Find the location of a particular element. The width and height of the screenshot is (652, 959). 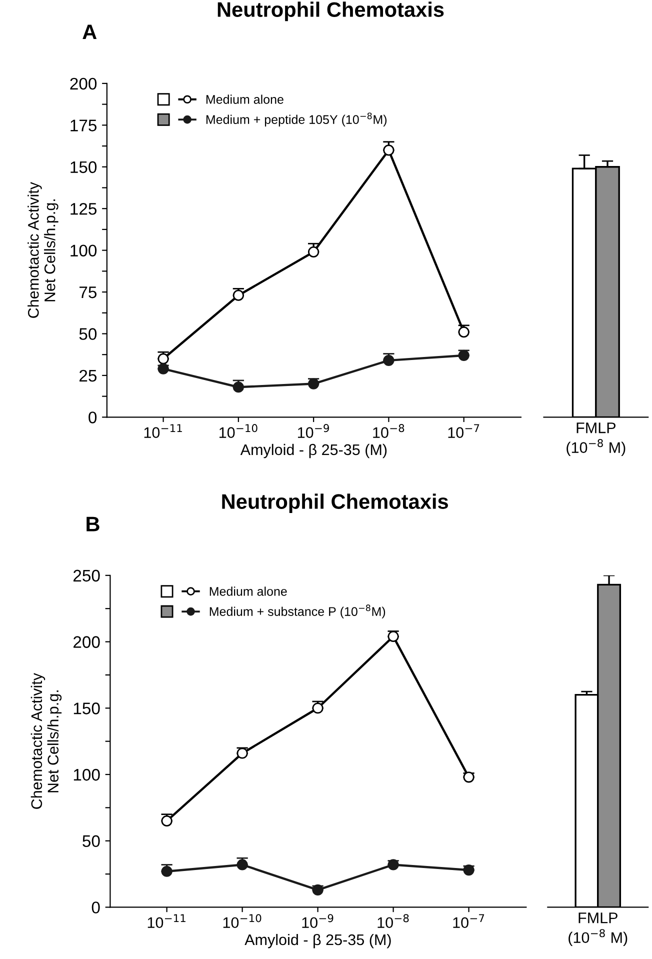

y-tick-label: 25 is located at coordinates (88, 376).